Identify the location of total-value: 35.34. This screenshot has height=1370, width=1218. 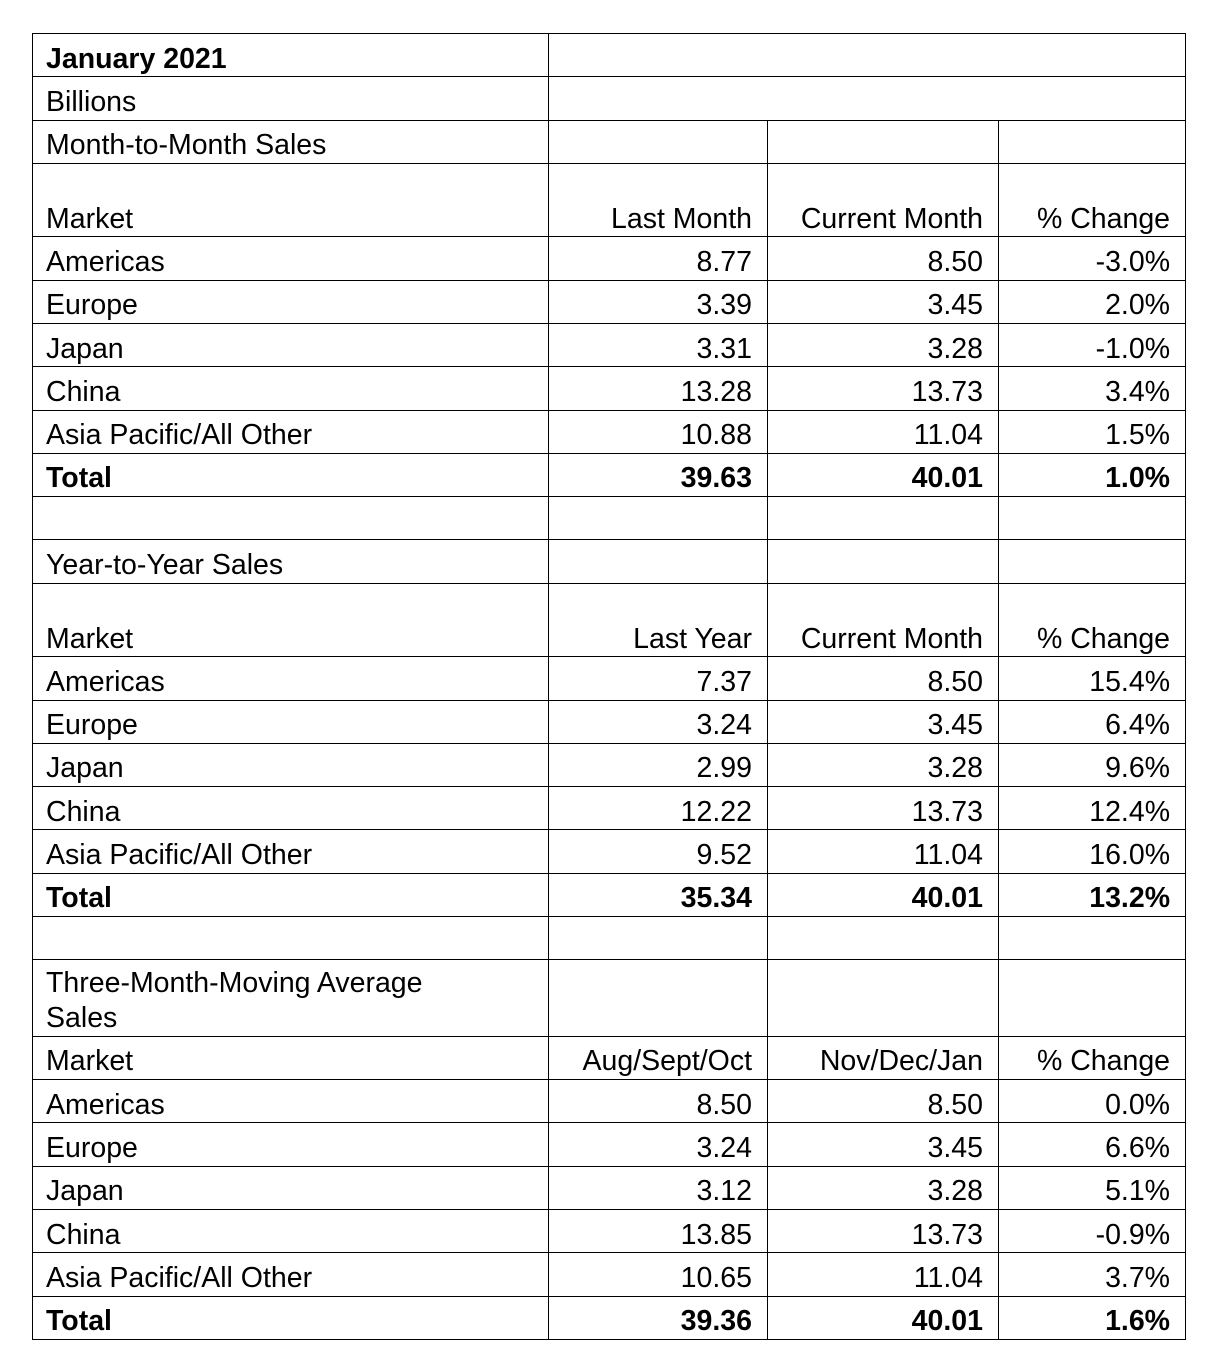
(658, 895).